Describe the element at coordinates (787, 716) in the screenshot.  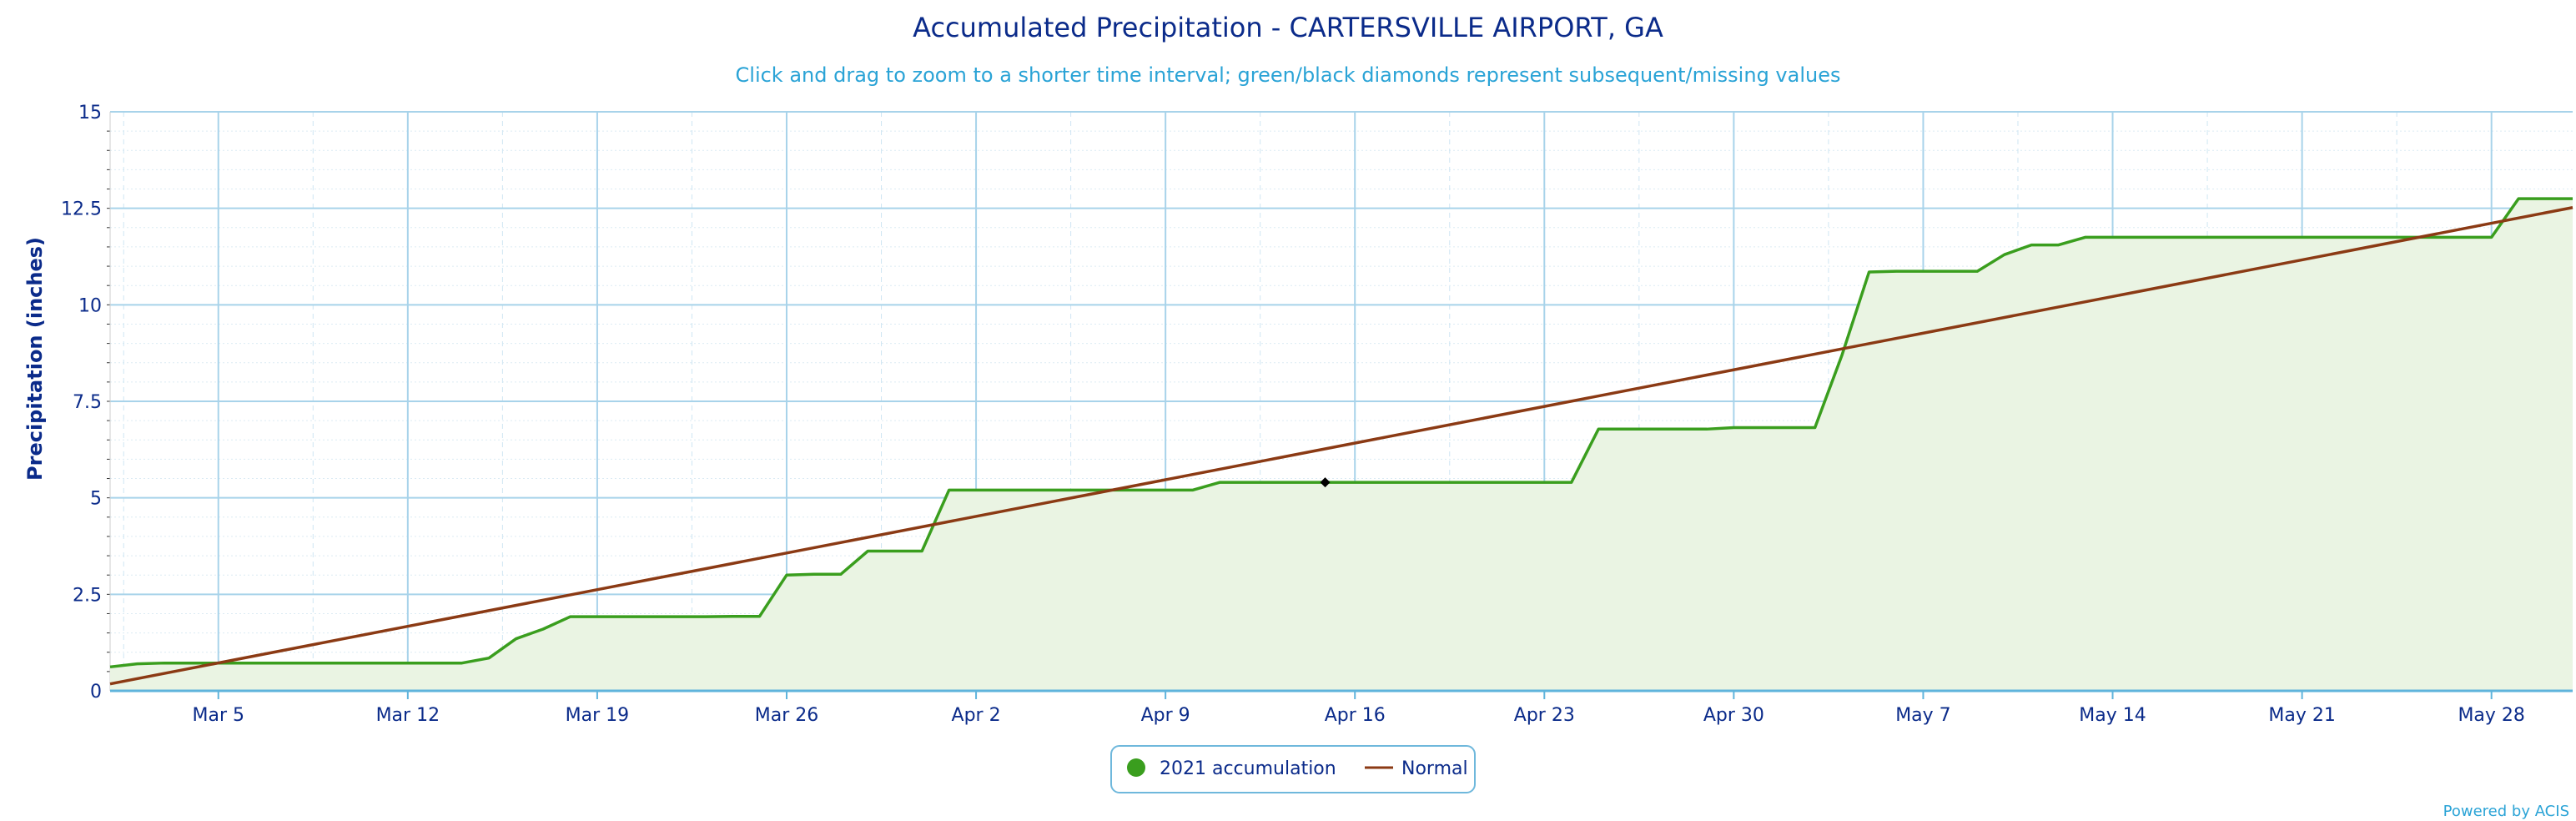
I see `x-tick-label: Mar 26` at that location.